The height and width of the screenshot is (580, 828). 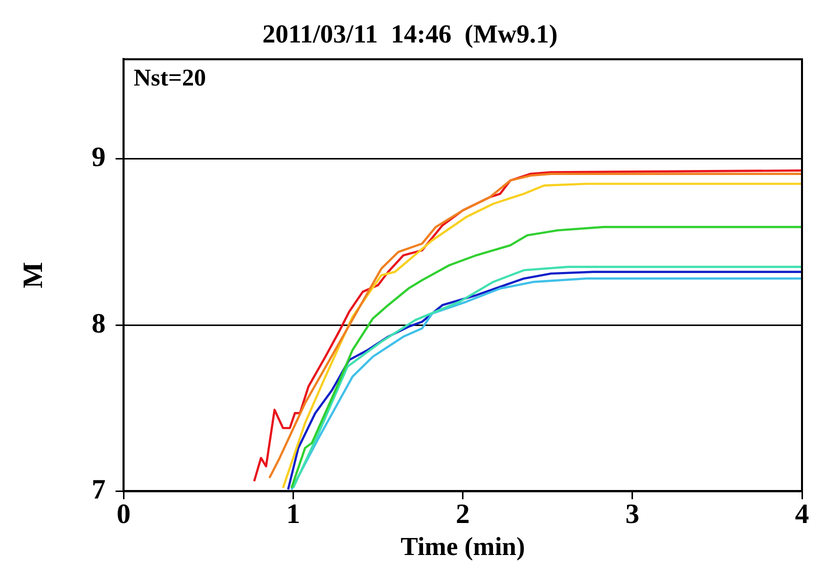 What do you see at coordinates (463, 514) in the screenshot?
I see `x-tick-label: 2` at bounding box center [463, 514].